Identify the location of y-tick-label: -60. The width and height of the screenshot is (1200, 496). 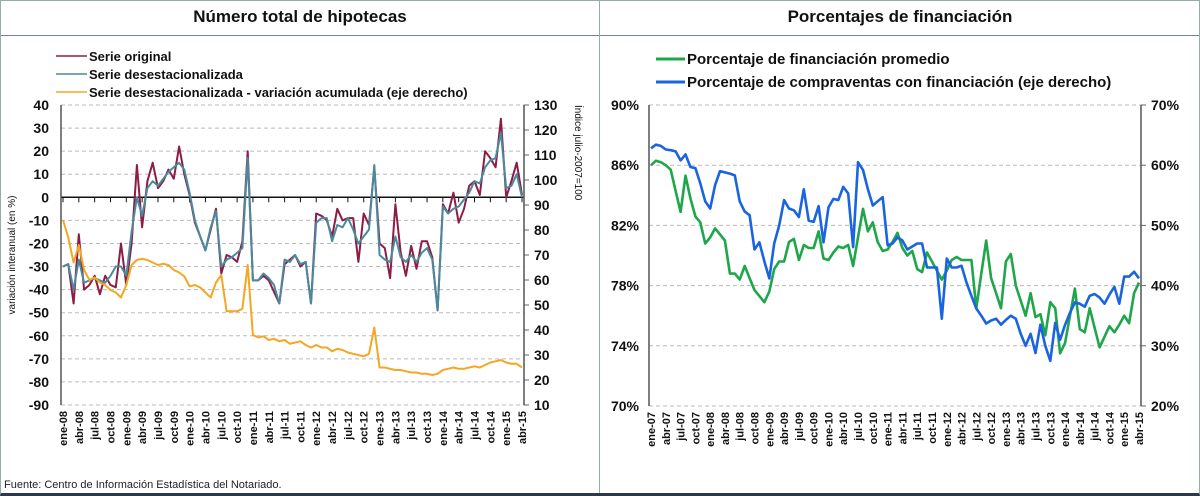
(39, 336).